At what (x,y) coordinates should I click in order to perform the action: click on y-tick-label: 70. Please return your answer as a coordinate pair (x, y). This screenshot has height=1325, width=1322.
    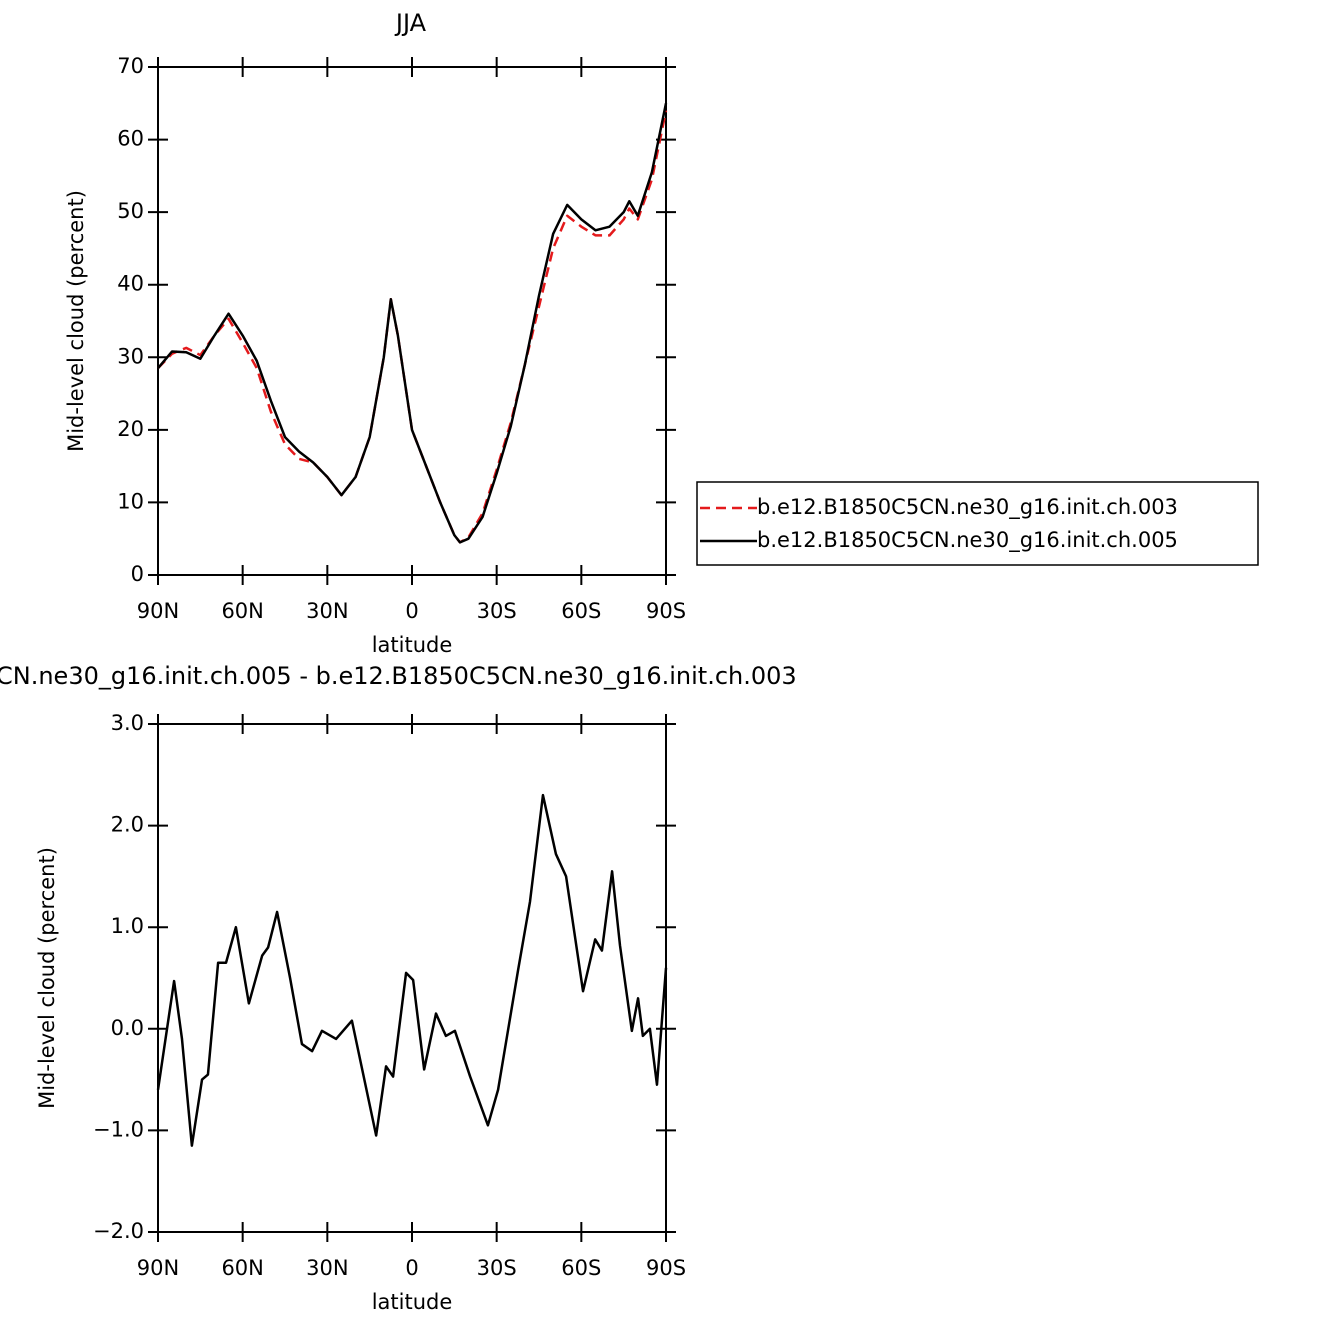
    Looking at the image, I should click on (130, 66).